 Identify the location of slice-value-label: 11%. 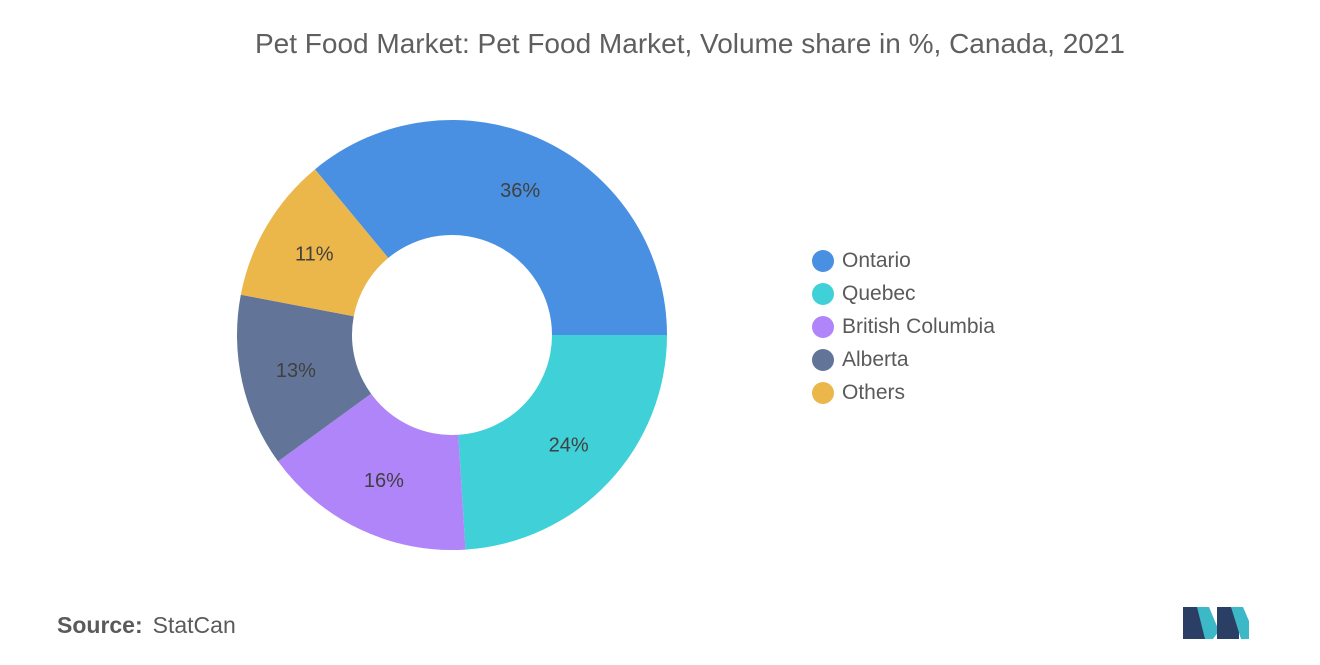
(314, 255).